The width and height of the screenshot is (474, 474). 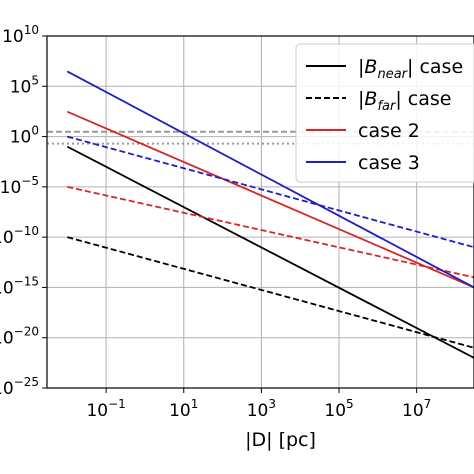 What do you see at coordinates (404, 101) in the screenshot?
I see `legend-entry: |Bfar| case` at bounding box center [404, 101].